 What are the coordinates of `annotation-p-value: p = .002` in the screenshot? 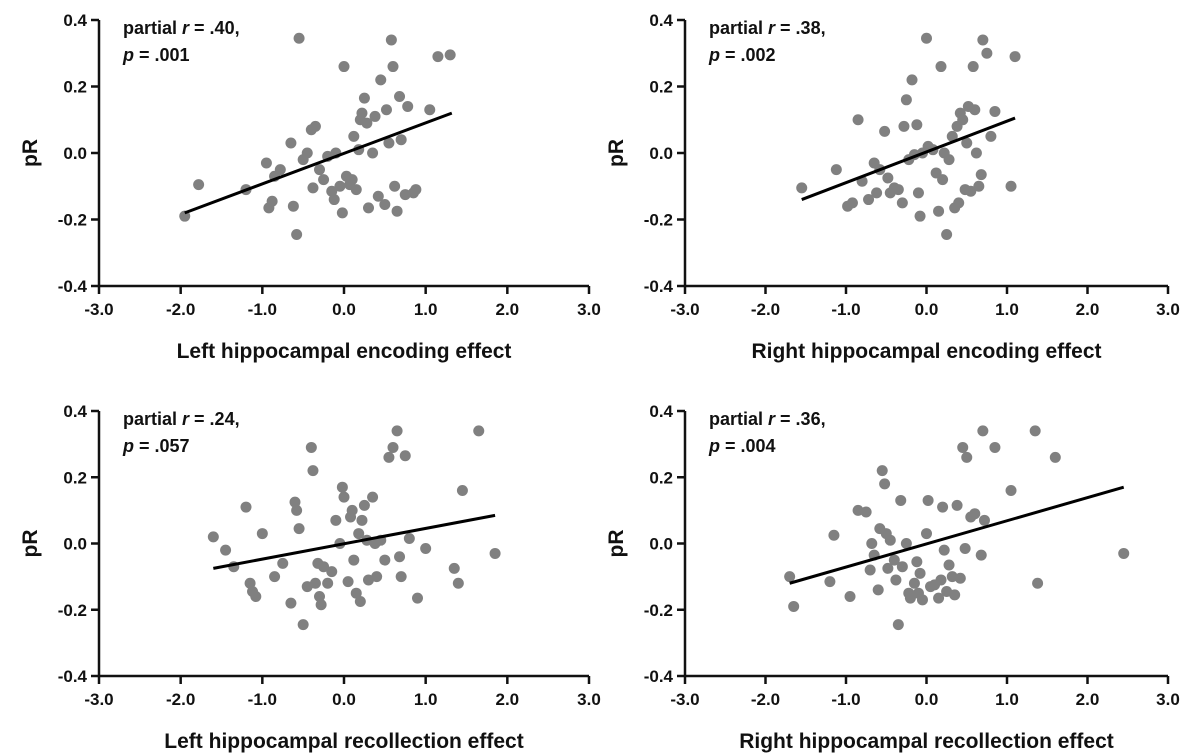 It's located at (742, 55).